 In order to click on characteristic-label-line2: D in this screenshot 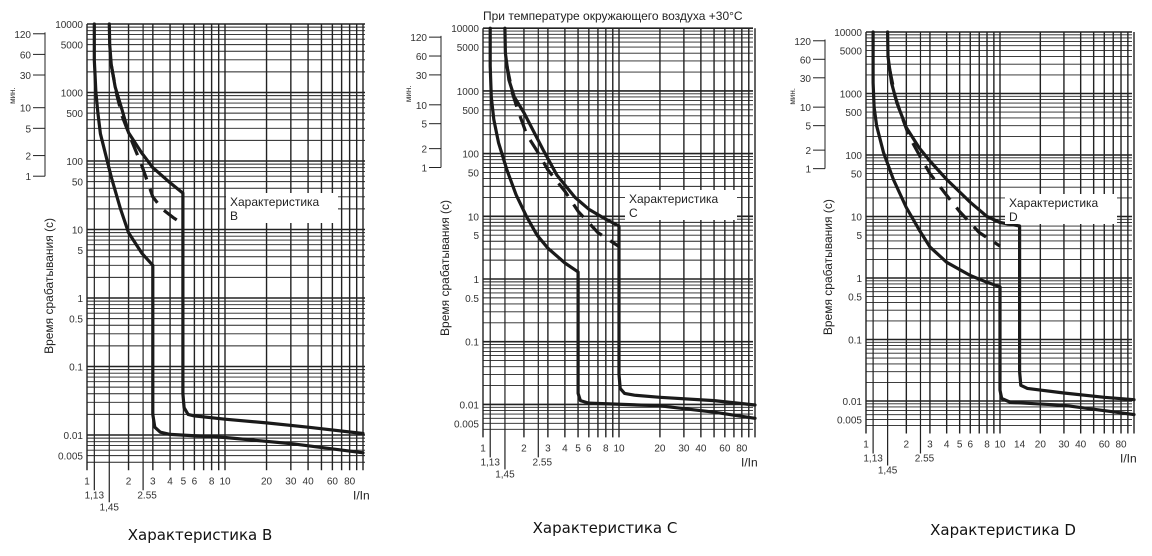, I will do `click(1013, 217)`.